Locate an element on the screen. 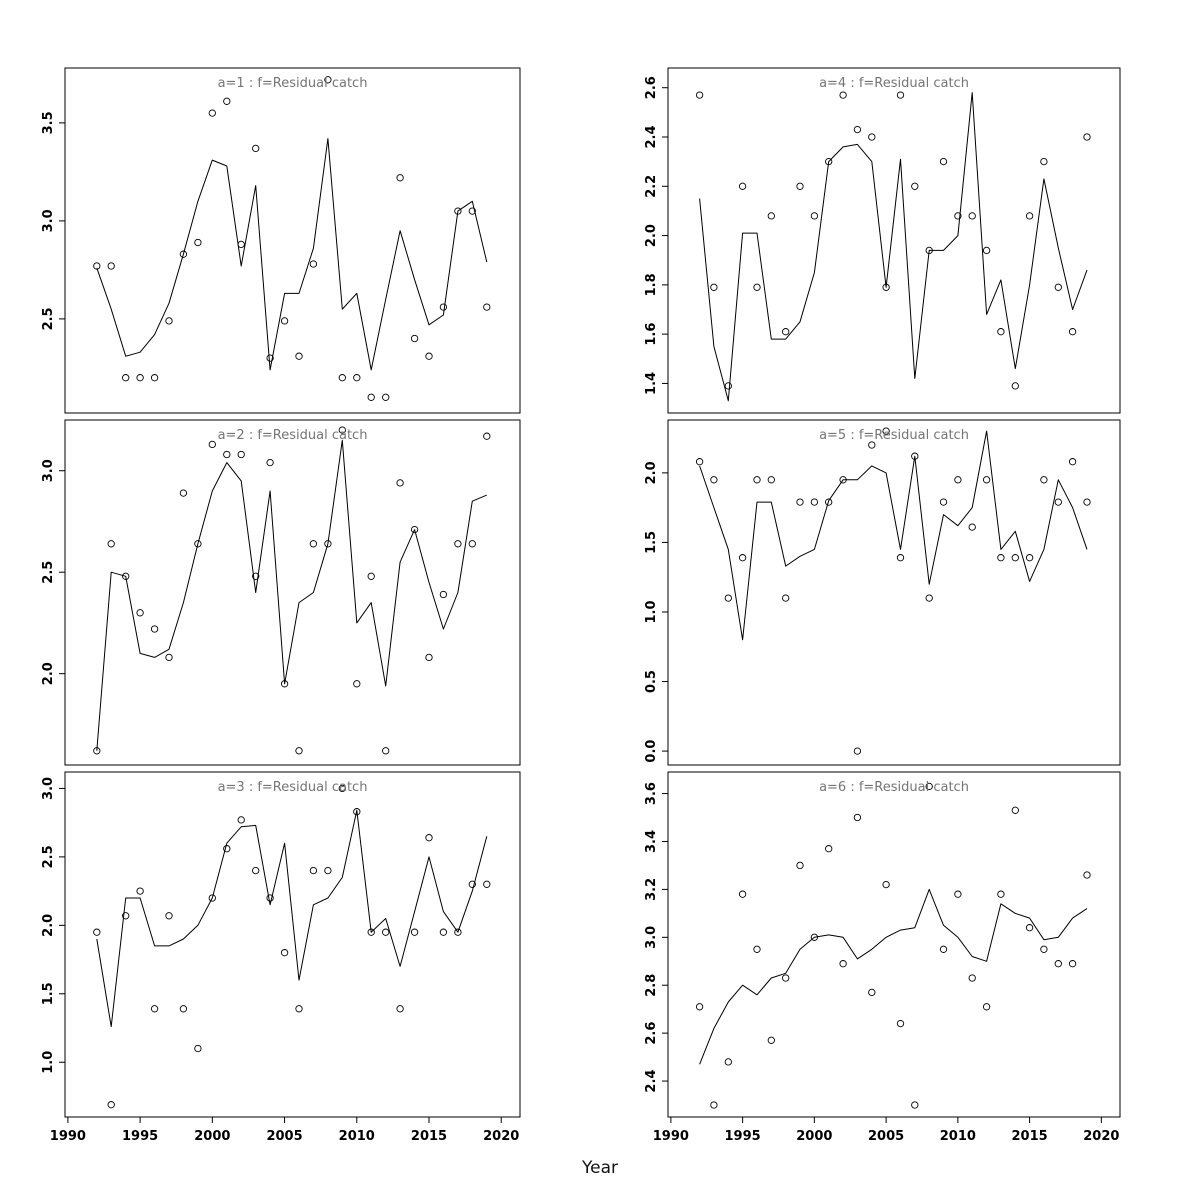  y-tick-label: 3.2 is located at coordinates (651, 889).